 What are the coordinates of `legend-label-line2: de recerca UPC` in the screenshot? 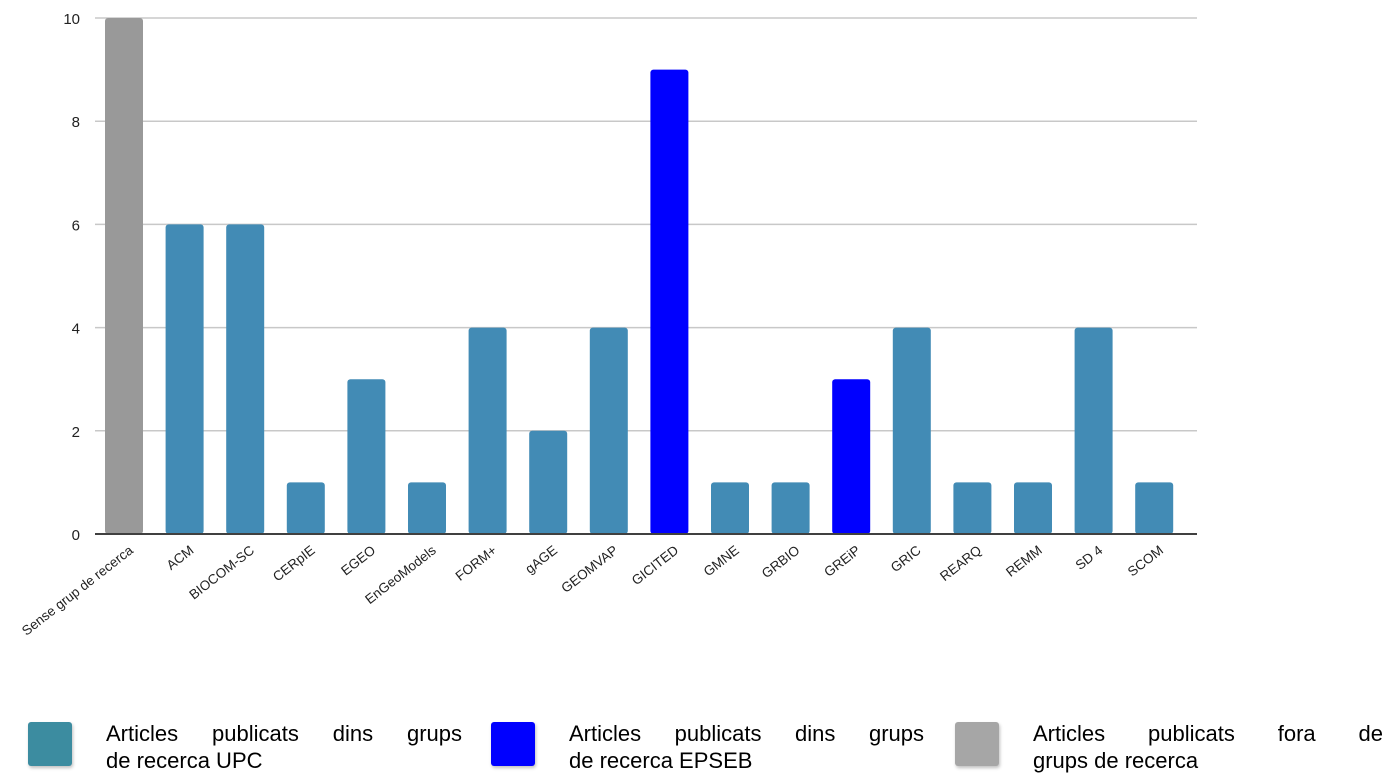 It's located at (184, 760).